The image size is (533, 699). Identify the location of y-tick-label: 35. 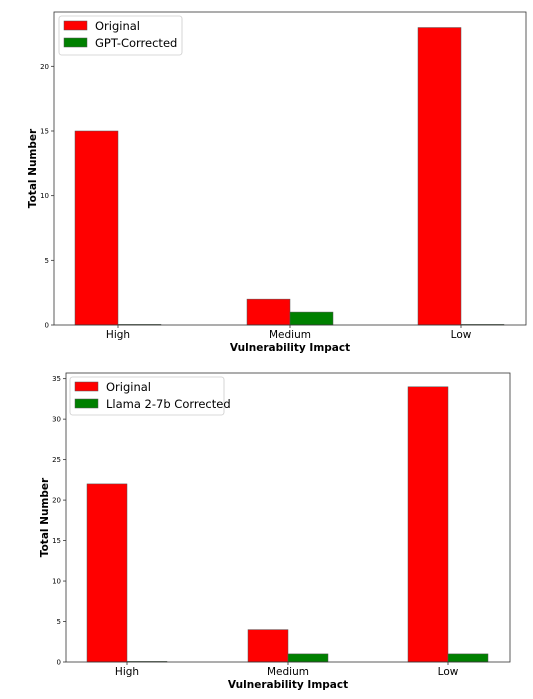
(56, 379).